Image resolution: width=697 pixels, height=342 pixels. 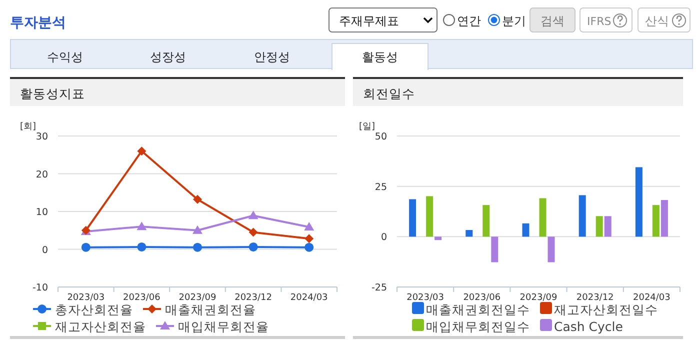 What do you see at coordinates (469, 21) in the screenshot?
I see `text: 연간` at bounding box center [469, 21].